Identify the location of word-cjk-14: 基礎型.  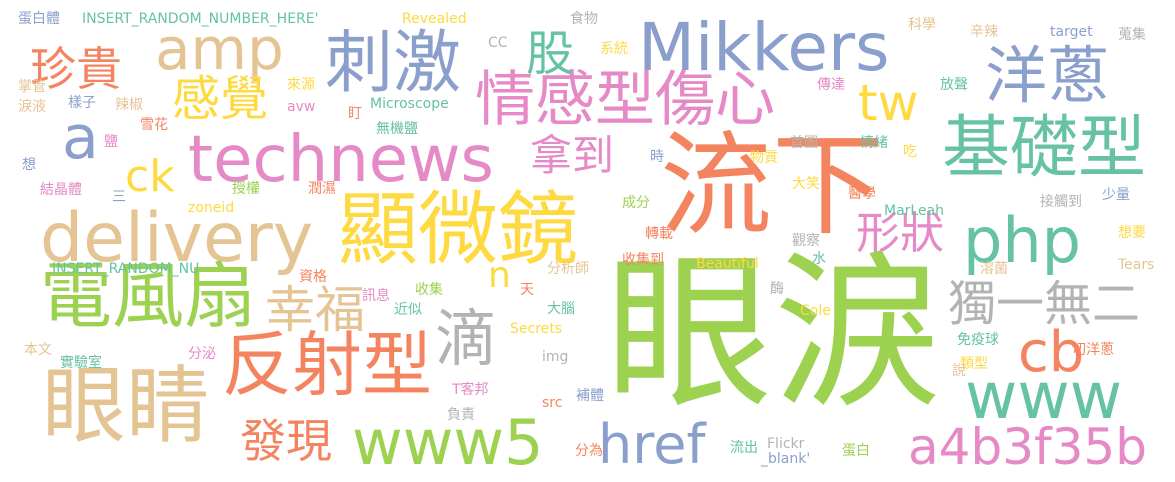
(1044, 148).